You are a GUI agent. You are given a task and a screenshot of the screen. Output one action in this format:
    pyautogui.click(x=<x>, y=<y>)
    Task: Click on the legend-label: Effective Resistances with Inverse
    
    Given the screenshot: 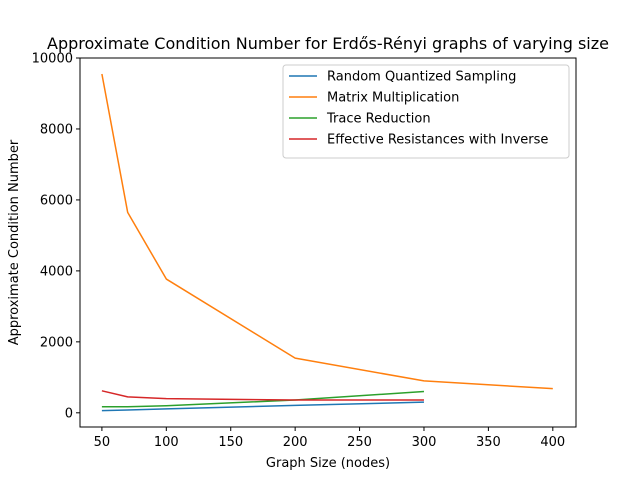 What is the action you would take?
    pyautogui.click(x=437, y=140)
    